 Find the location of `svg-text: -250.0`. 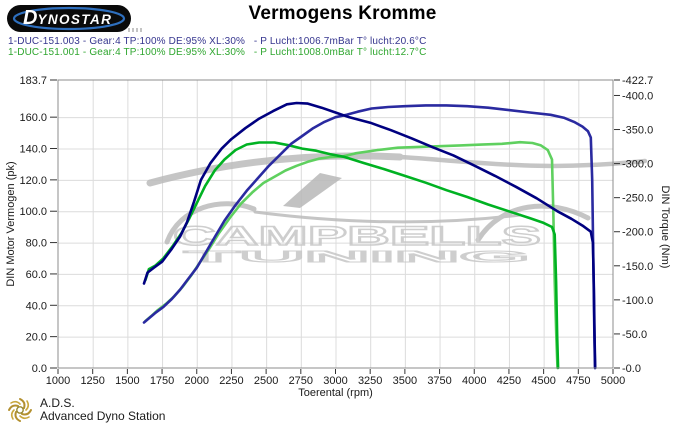

svg-text: -250.0 is located at coordinates (637, 199).